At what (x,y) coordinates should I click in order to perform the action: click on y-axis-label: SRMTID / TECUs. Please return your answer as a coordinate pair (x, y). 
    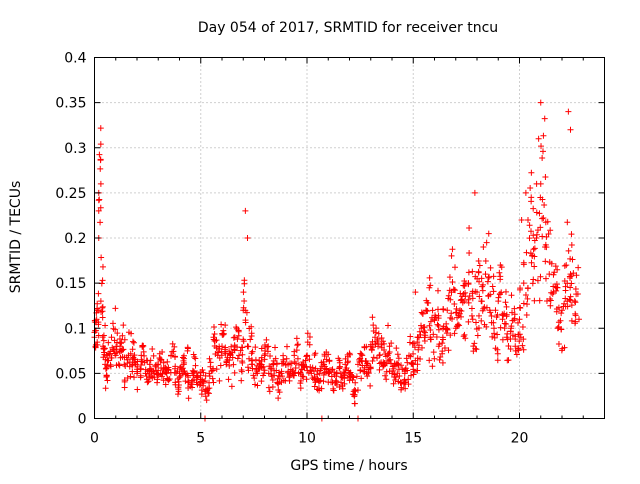
    Looking at the image, I should click on (16, 237).